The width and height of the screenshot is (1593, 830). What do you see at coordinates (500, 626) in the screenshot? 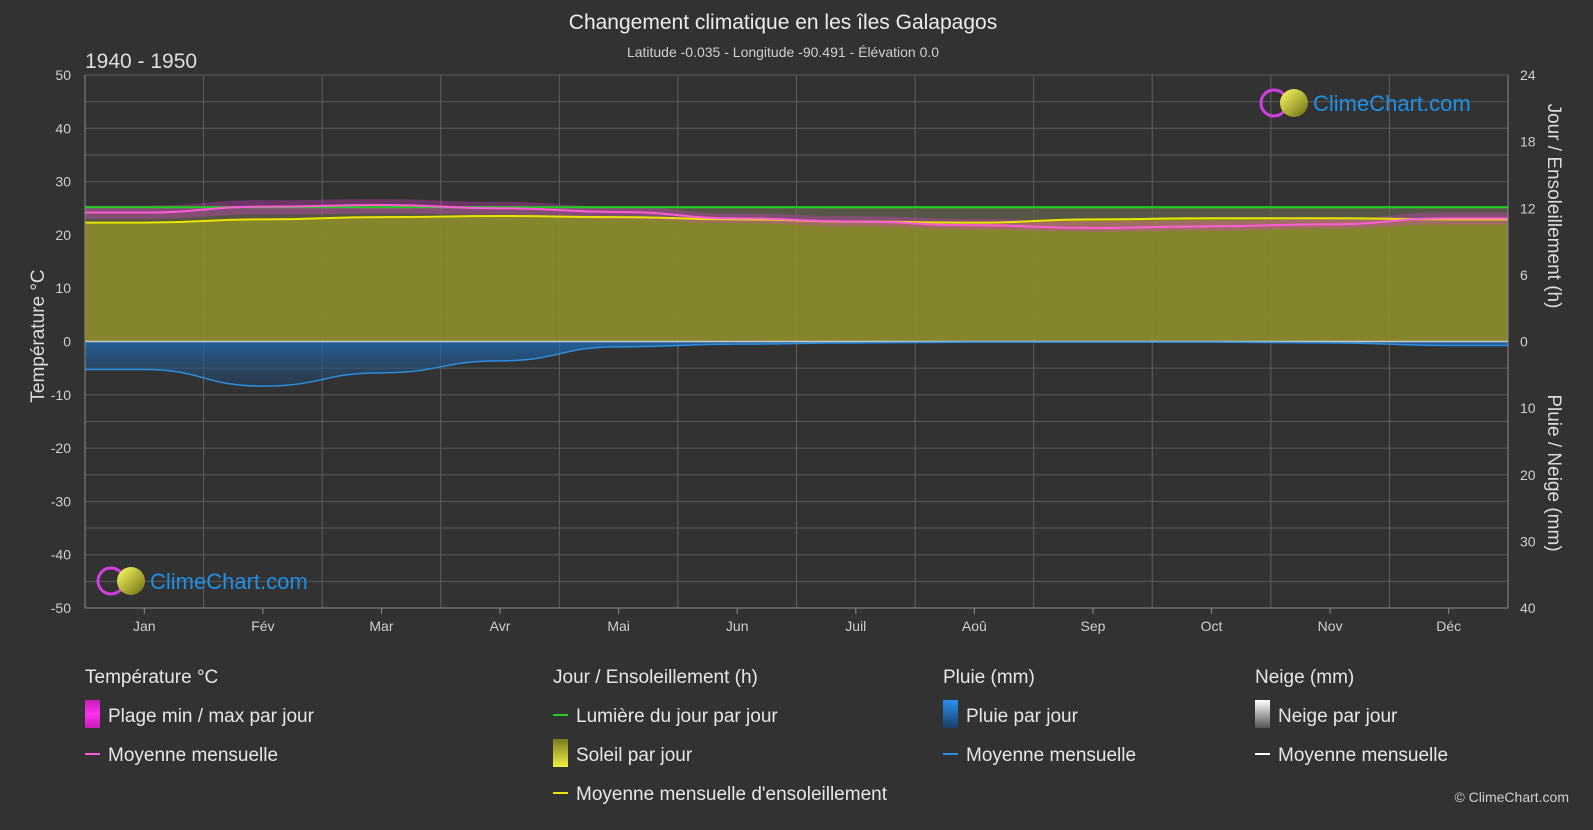
I see `x-tick-label: Avr` at bounding box center [500, 626].